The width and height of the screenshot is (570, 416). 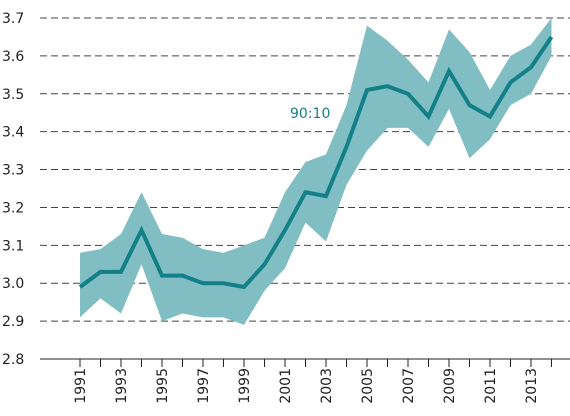 I want to click on y-tick-label: 2.9, so click(x=13, y=322).